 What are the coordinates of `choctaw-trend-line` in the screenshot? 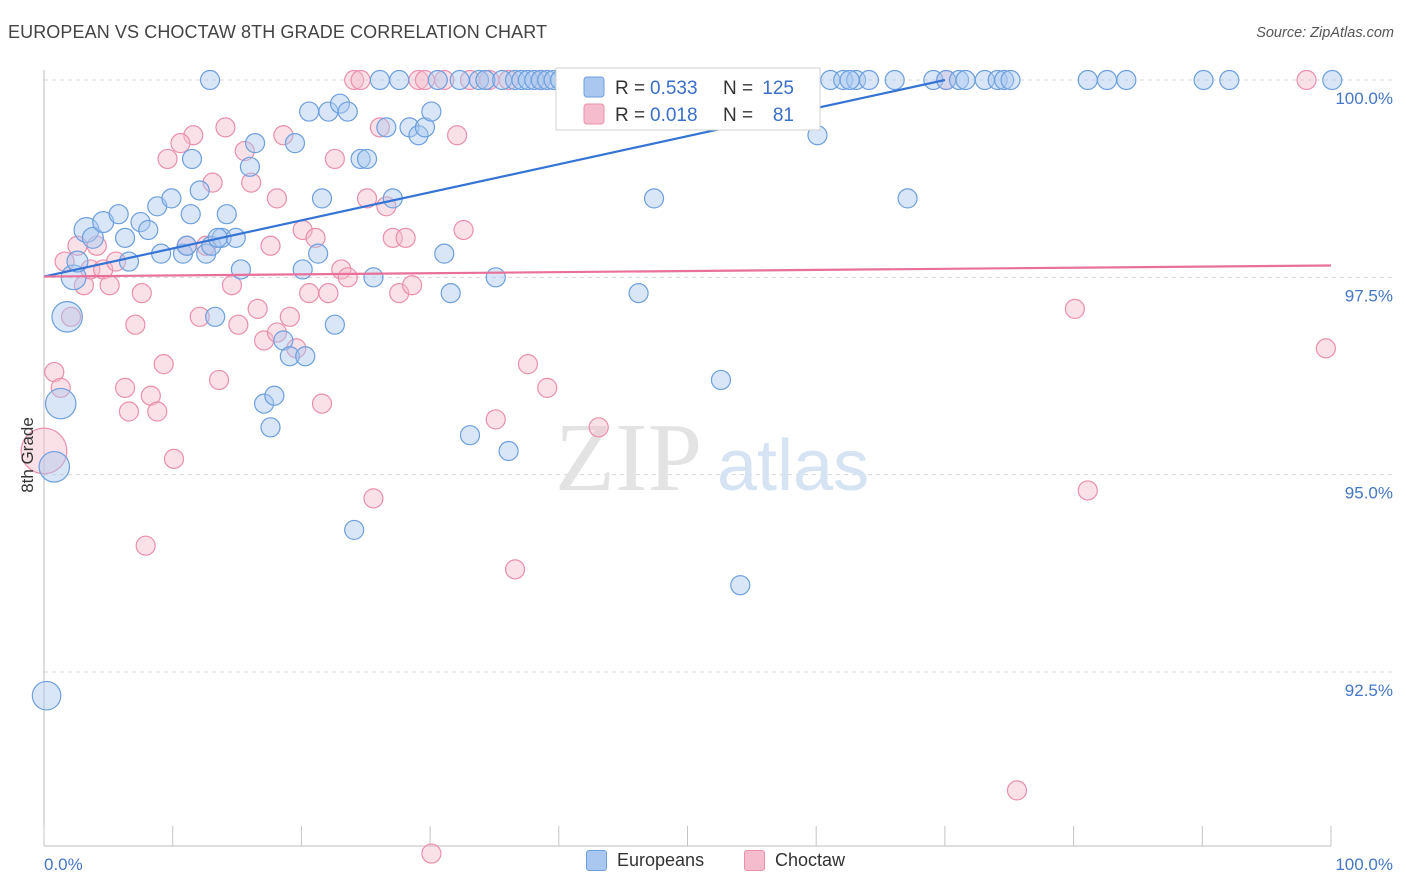 It's located at (687, 271).